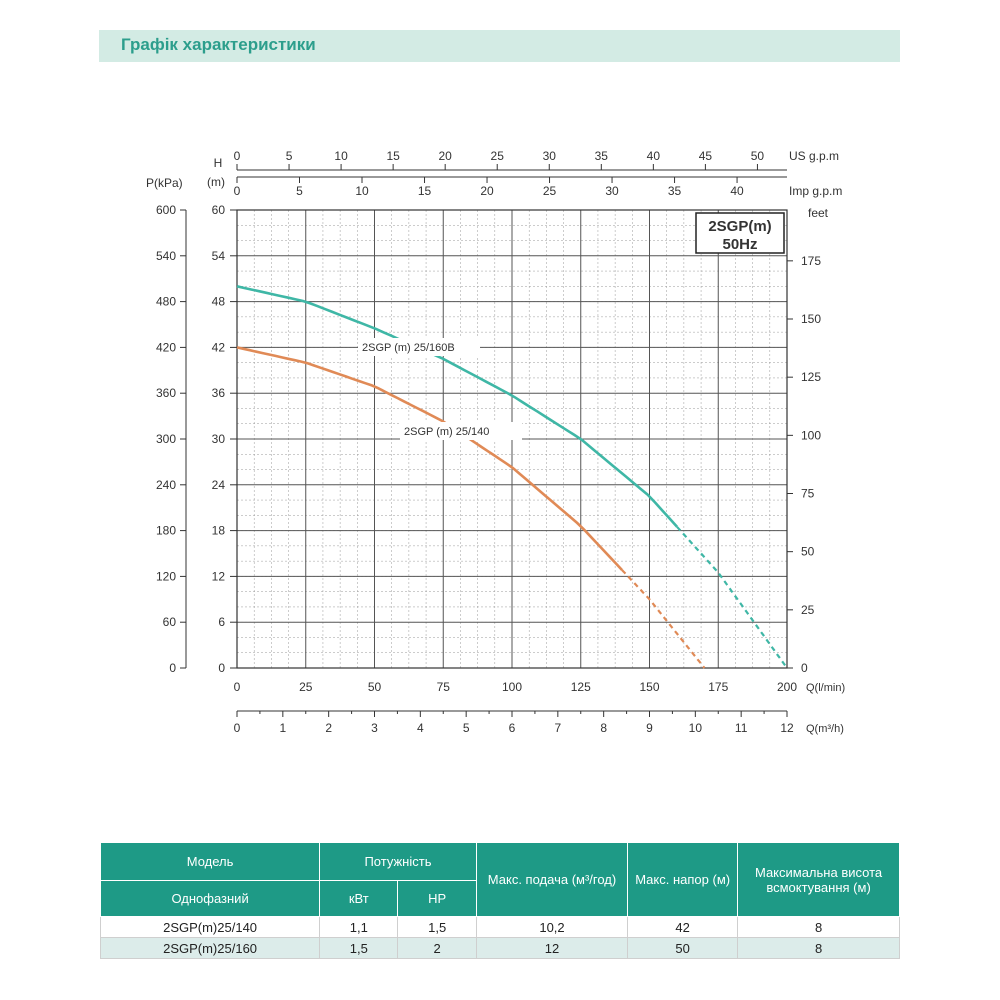 The height and width of the screenshot is (1000, 1000). Describe the element at coordinates (557, 728) in the screenshot. I see `flow-m3h-tick-label: 7` at that location.